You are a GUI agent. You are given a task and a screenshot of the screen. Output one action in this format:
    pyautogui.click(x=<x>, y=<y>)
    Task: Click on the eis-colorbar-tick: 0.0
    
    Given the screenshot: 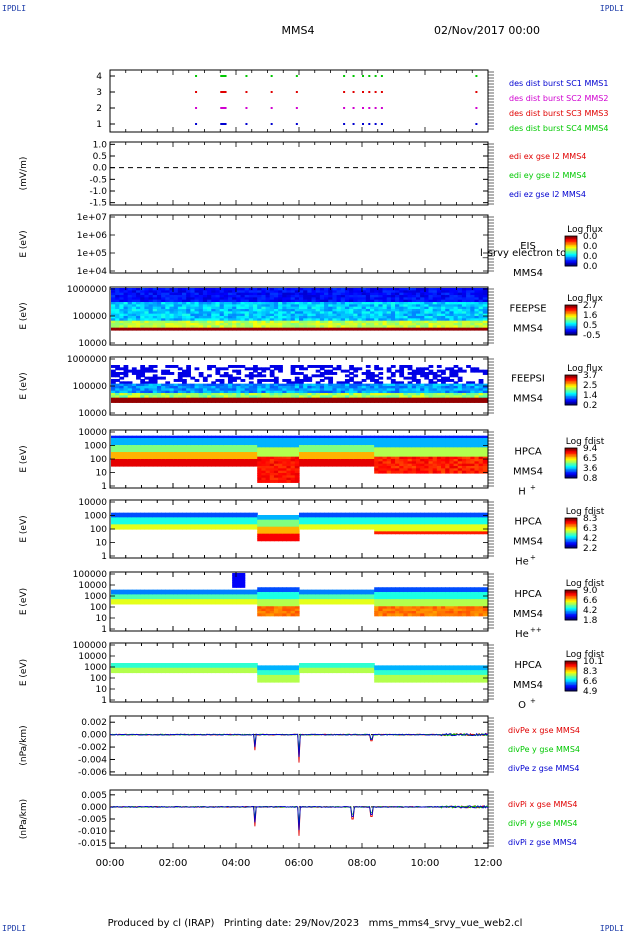 What is the action you would take?
    pyautogui.click(x=590, y=237)
    